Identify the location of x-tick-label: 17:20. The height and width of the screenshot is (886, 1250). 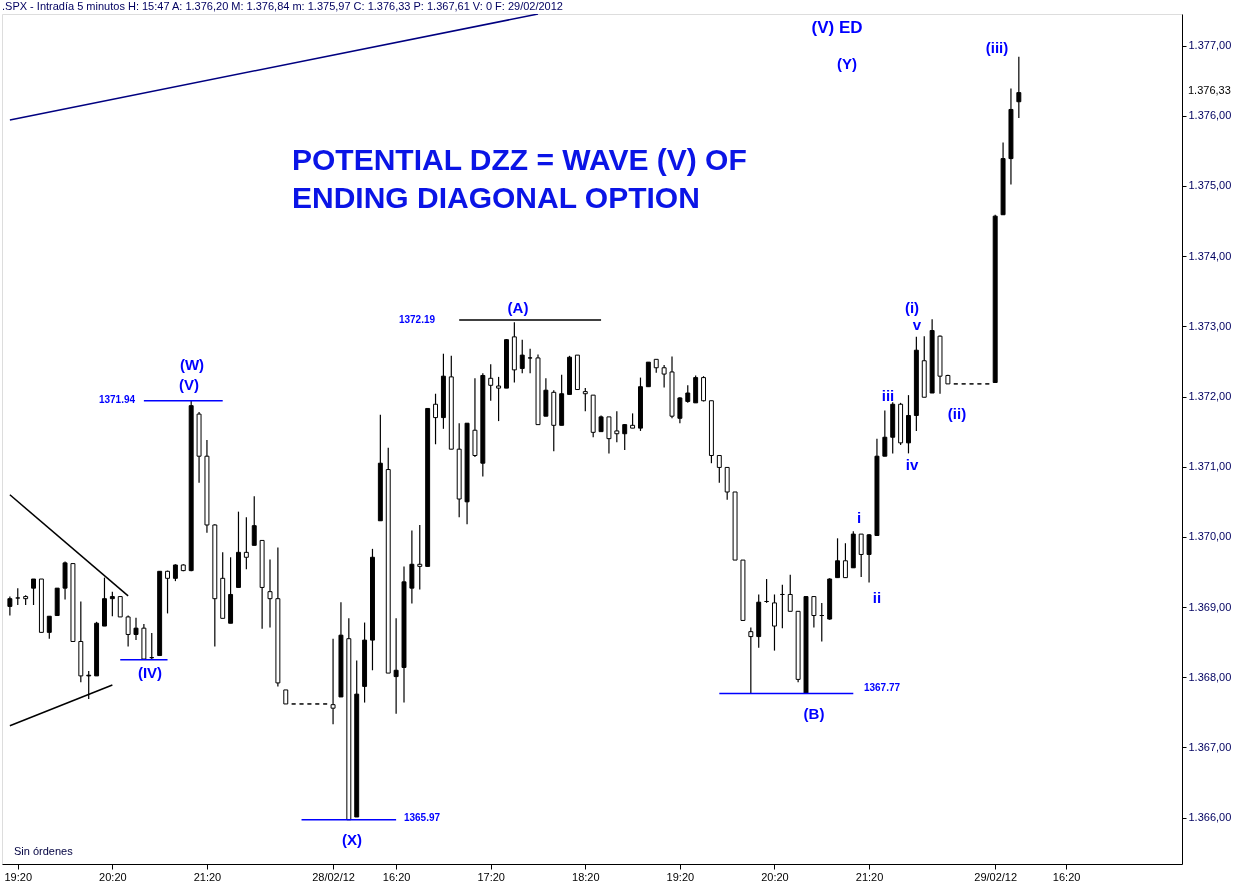
(491, 876).